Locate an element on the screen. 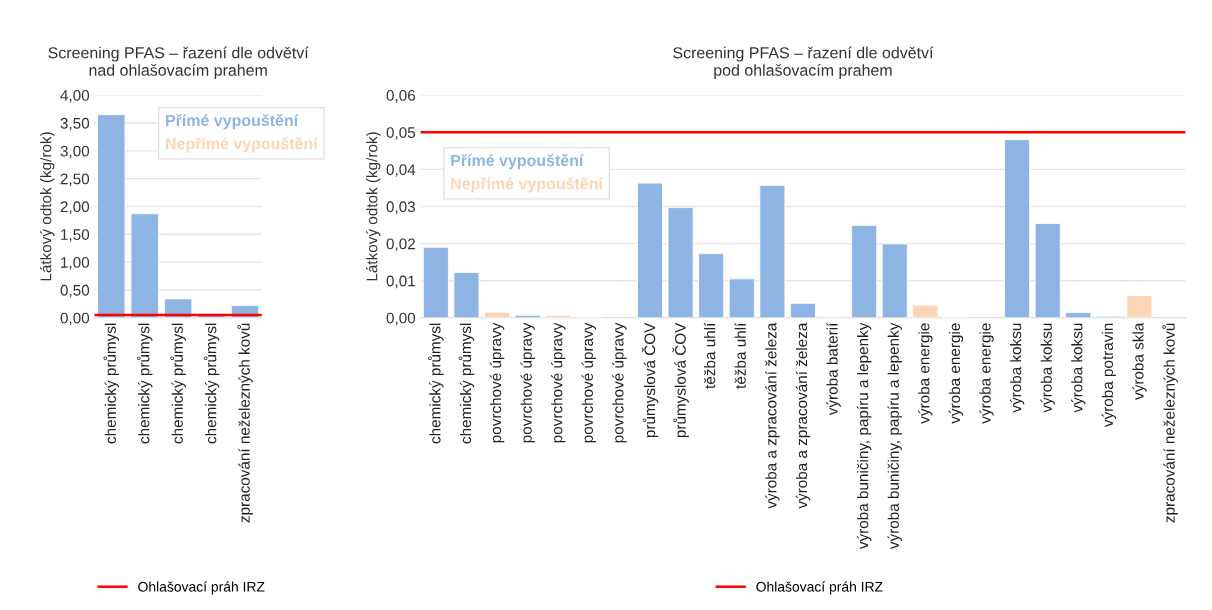  y-tick-label: 4,00 is located at coordinates (75, 96).